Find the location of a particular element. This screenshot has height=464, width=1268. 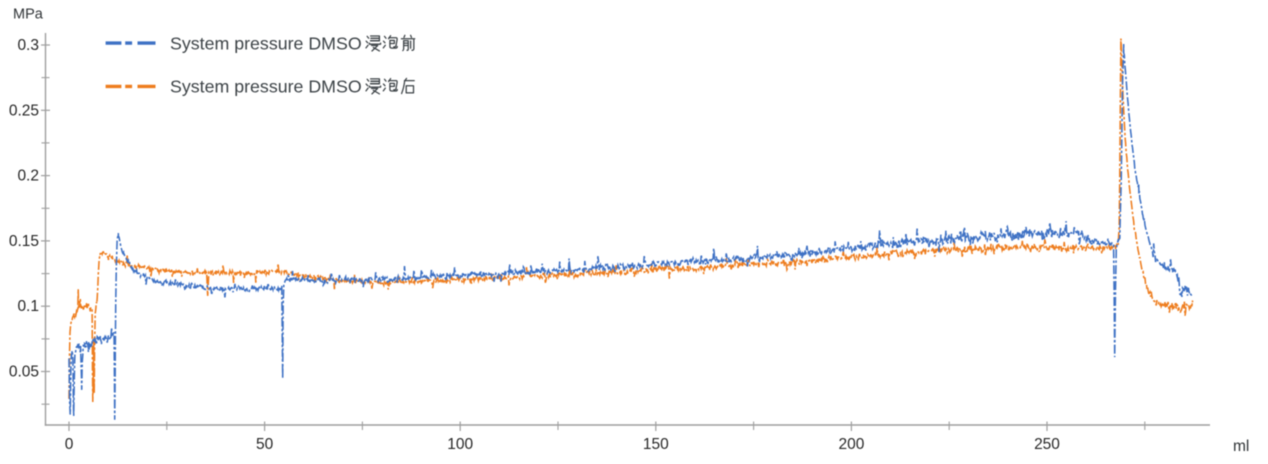

svg-text: 100 is located at coordinates (460, 444).